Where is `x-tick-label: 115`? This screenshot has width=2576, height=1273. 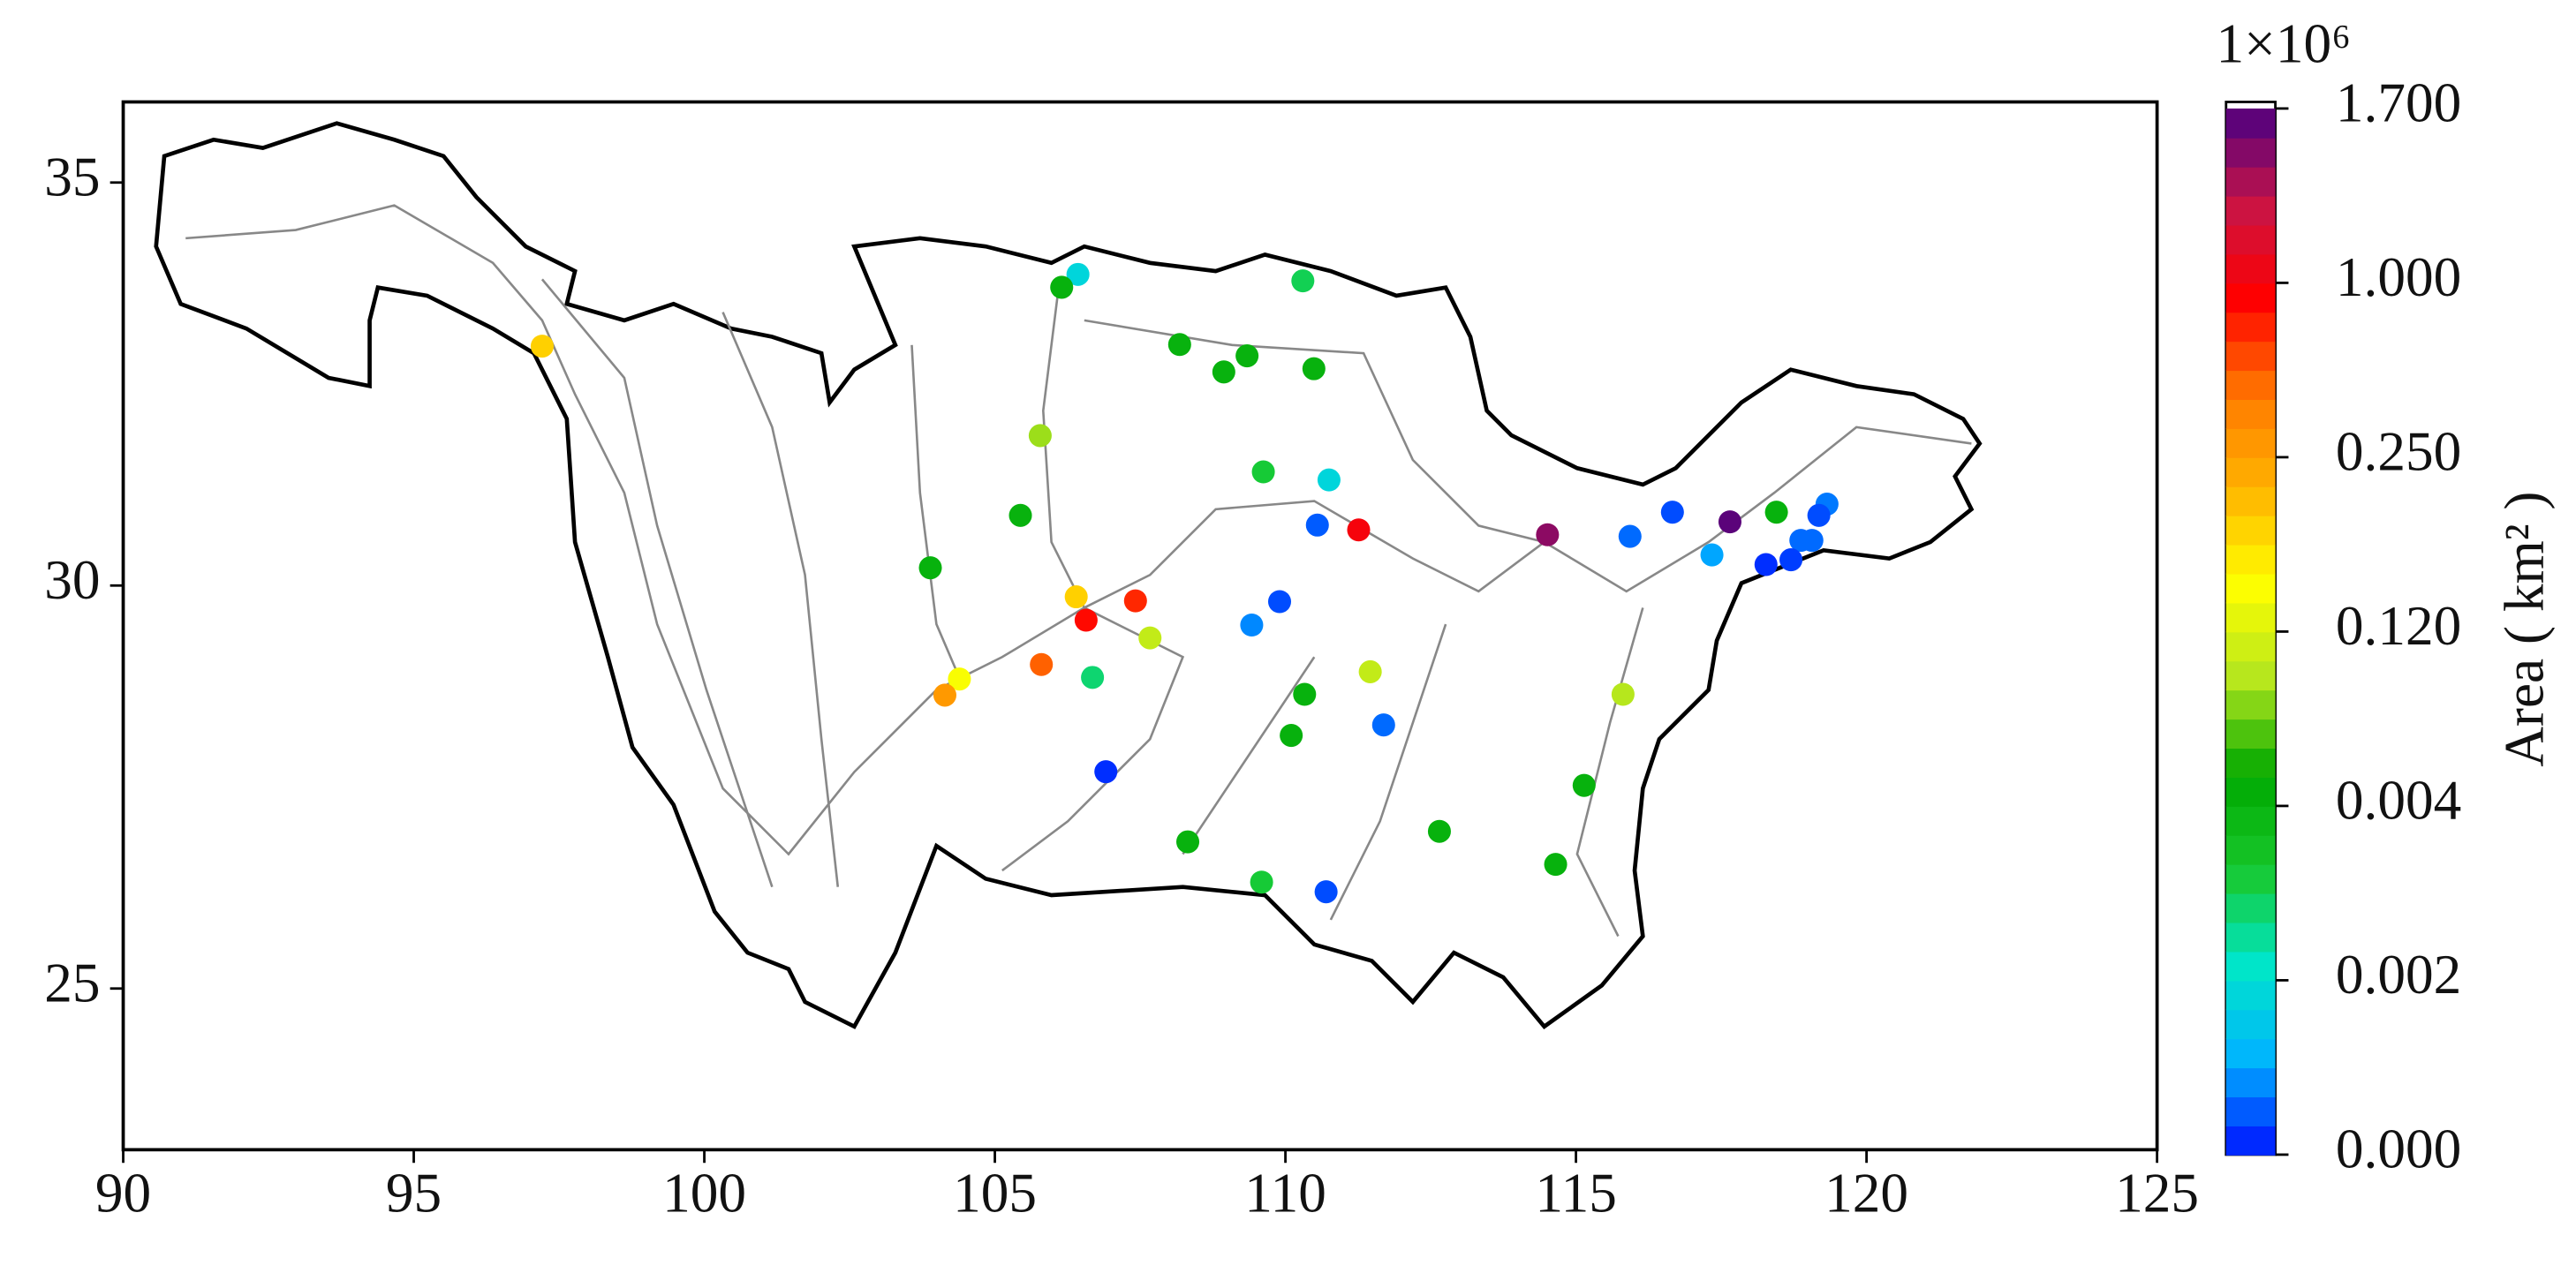 x-tick-label: 115 is located at coordinates (1576, 1193).